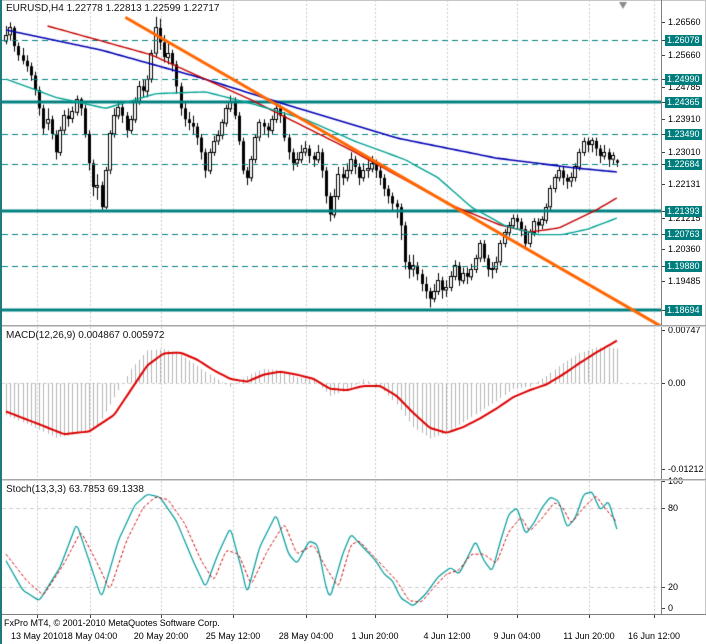  Describe the element at coordinates (686, 469) in the screenshot. I see `macd-tick-label: -0.01212` at that location.